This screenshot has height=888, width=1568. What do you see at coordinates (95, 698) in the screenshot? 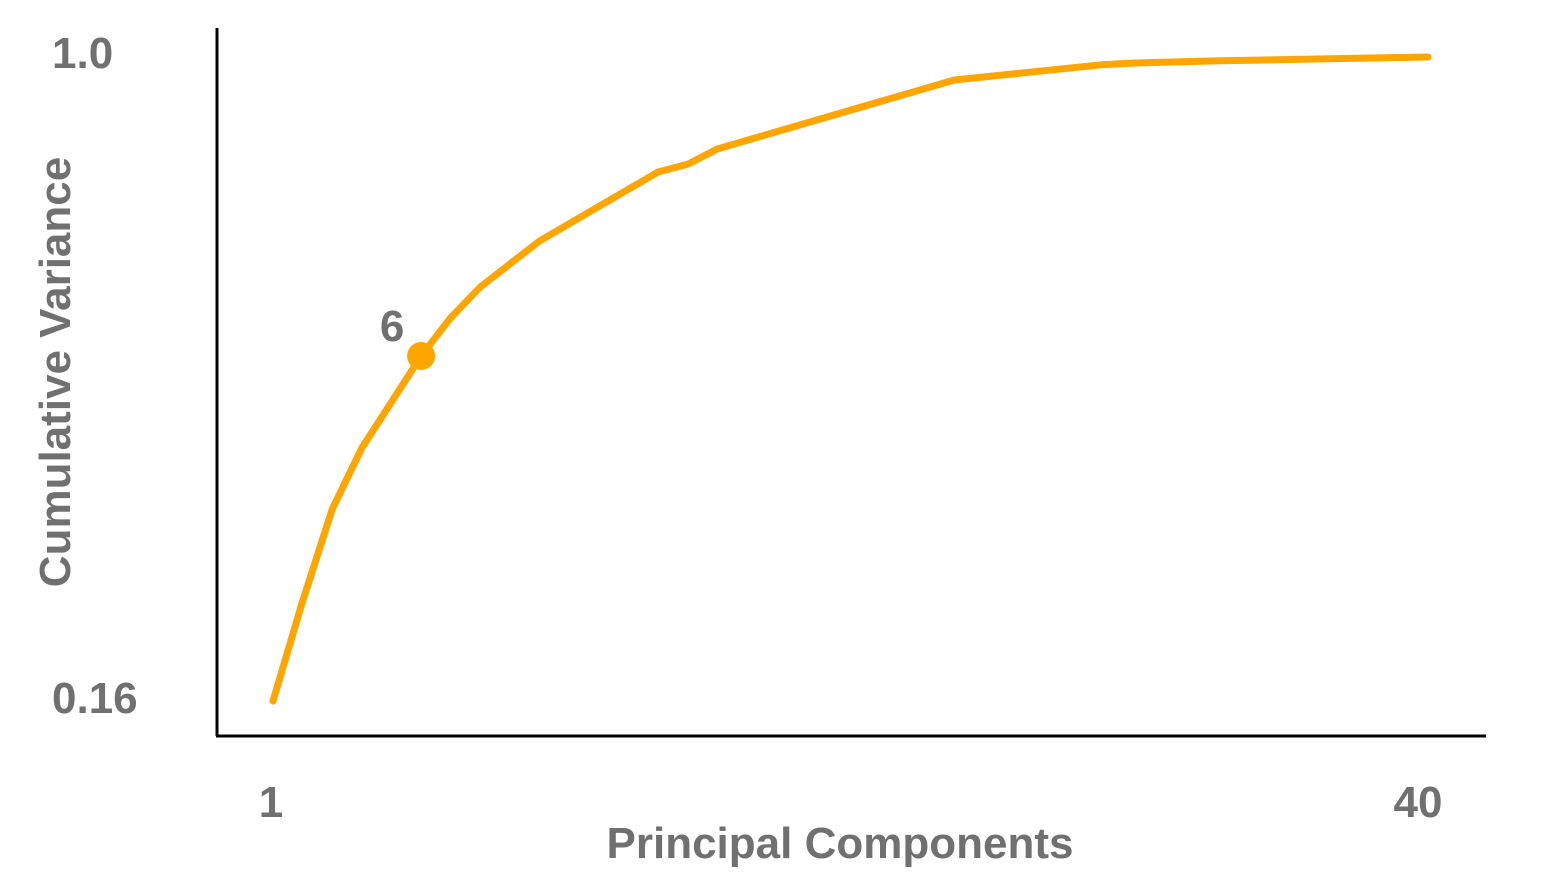
I see `y-tick-label-bottom: 0.16` at bounding box center [95, 698].